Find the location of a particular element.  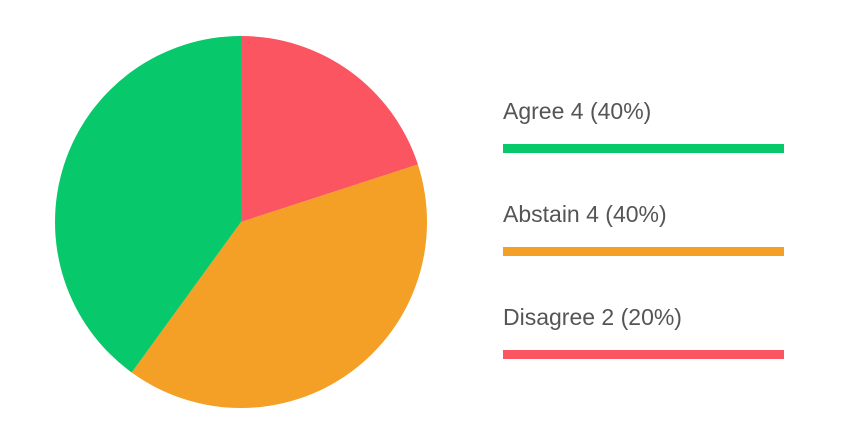

legend-item-abstain: Abstain 4 (40%) is located at coordinates (643, 250).